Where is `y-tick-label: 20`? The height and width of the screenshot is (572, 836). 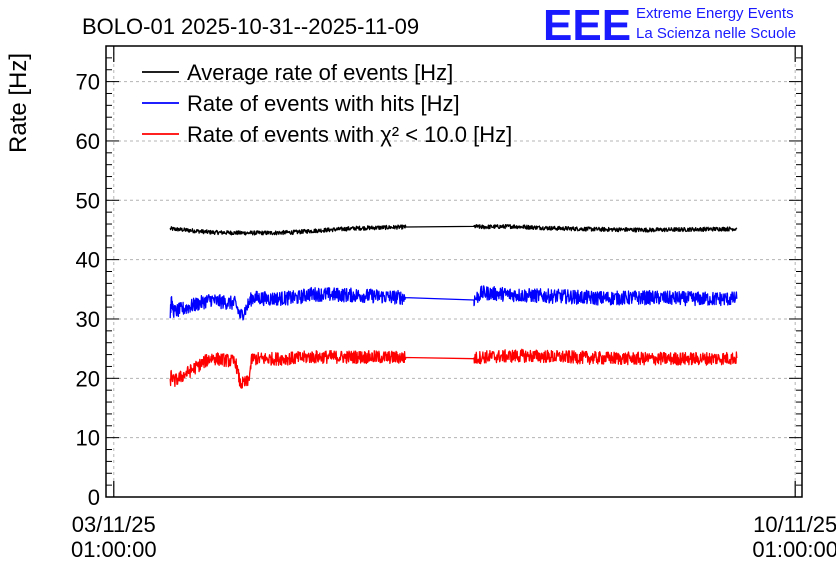 y-tick-label: 20 is located at coordinates (88, 378).